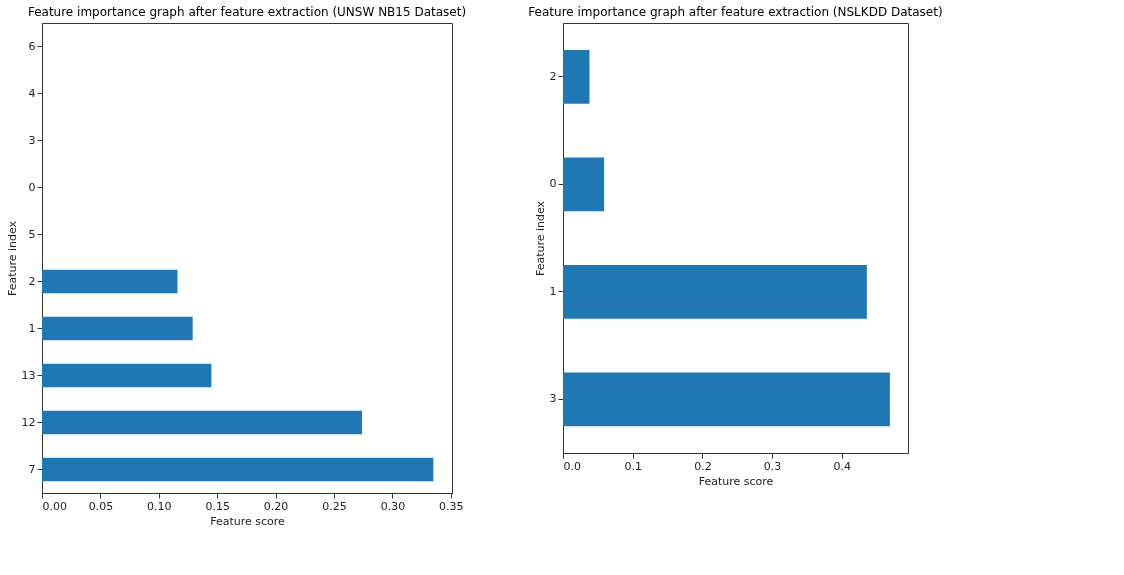 Image resolution: width=1124 pixels, height=575 pixels. What do you see at coordinates (703, 466) in the screenshot?
I see `x-tick-label: 0.2` at bounding box center [703, 466].